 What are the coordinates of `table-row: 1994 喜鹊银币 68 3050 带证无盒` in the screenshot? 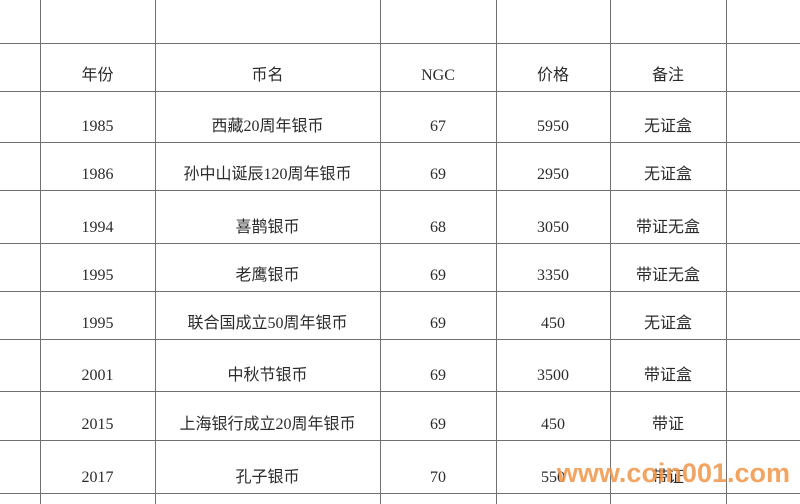 It's located at (400, 216).